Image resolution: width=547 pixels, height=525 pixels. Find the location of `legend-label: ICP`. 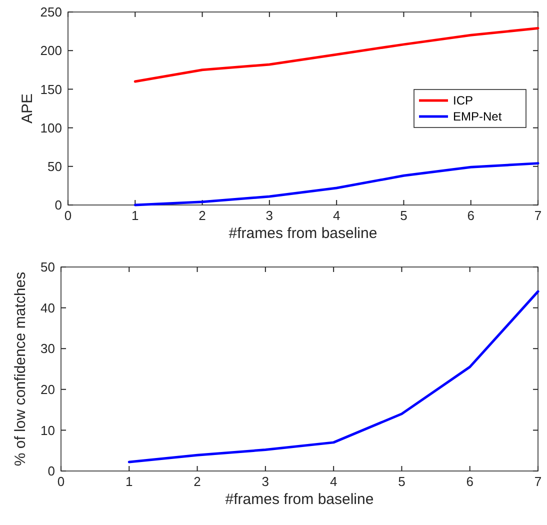

legend-label: ICP is located at coordinates (463, 101).